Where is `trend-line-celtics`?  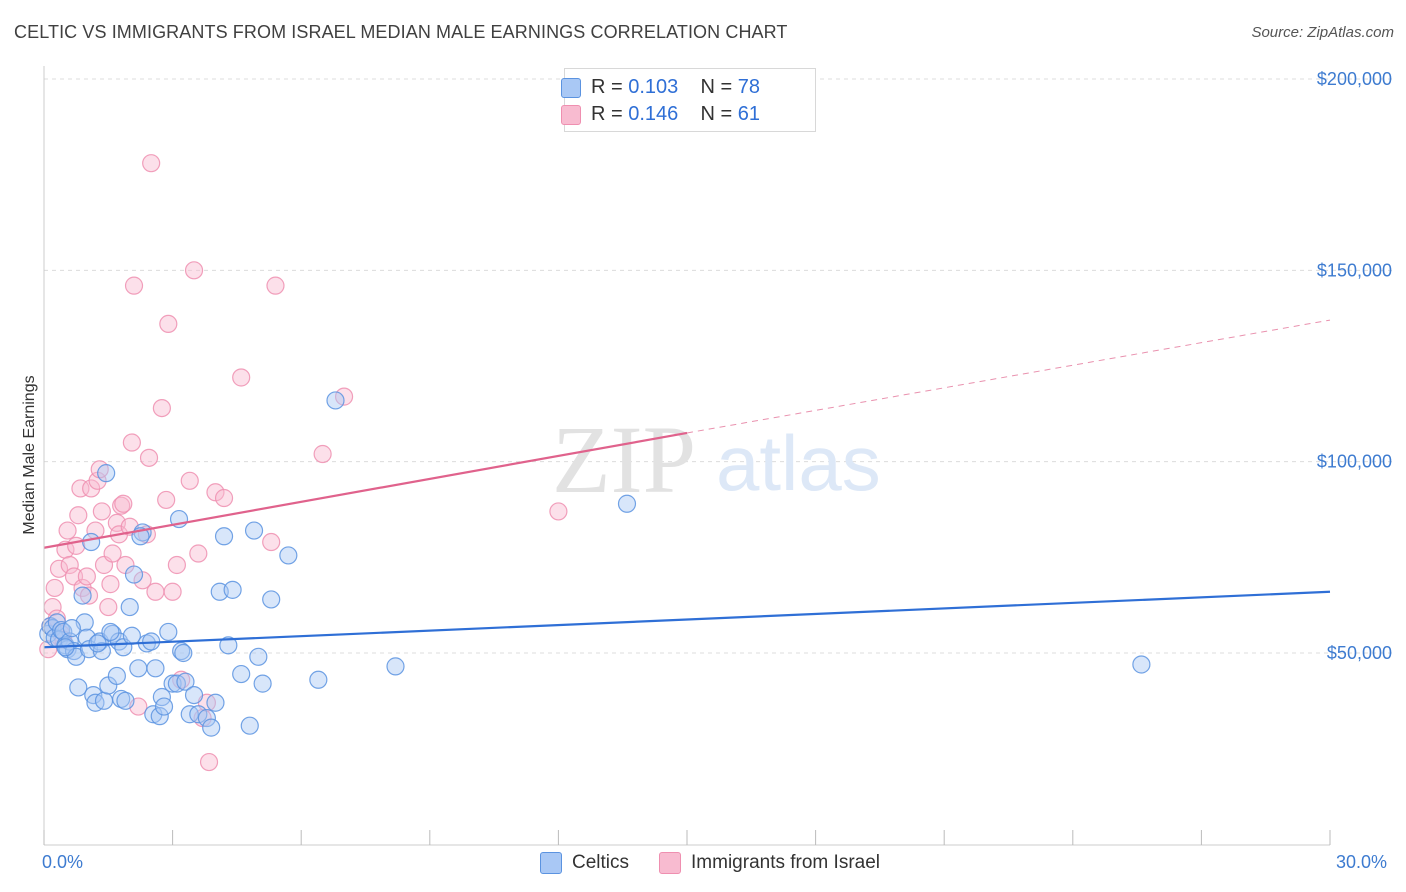 trend-line-celtics is located at coordinates (687, 619).